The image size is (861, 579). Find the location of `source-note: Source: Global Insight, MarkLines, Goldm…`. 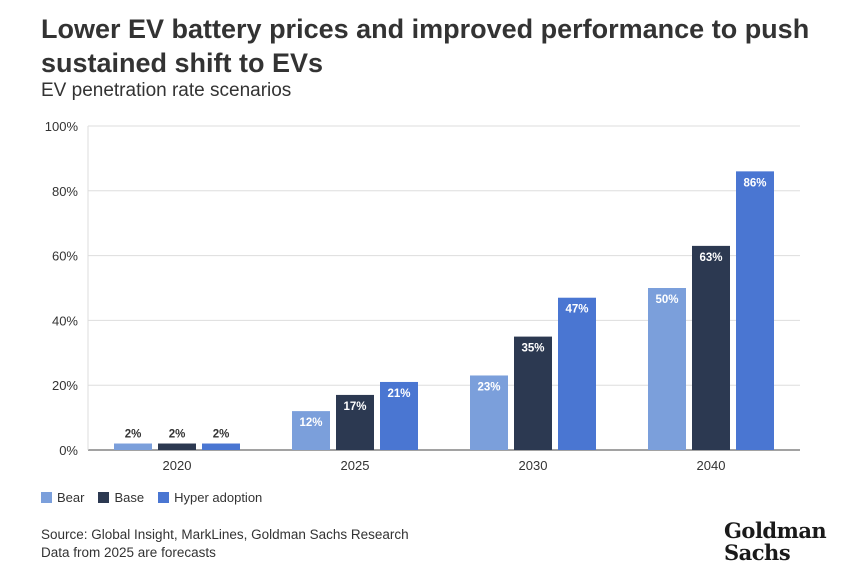

source-note: Source: Global Insight, MarkLines, Goldm… is located at coordinates (225, 534).